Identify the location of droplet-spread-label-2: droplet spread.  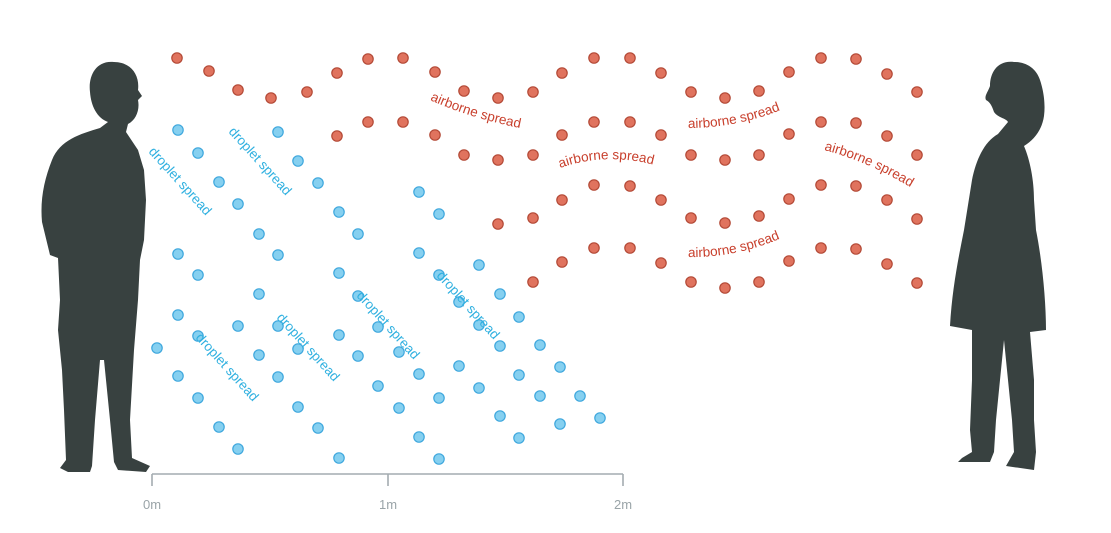
(260, 161).